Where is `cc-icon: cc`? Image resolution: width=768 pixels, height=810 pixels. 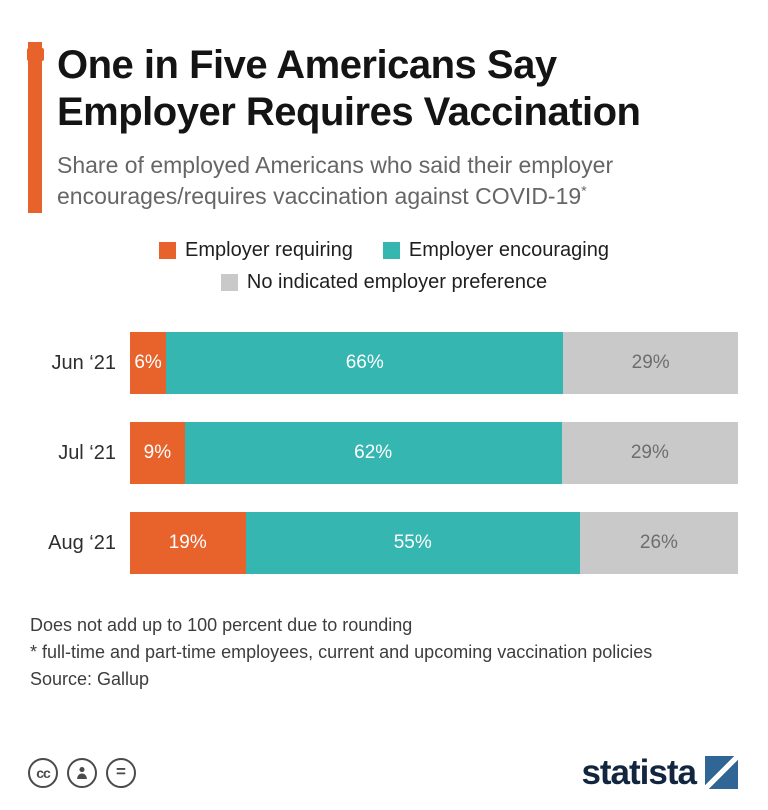 cc-icon: cc is located at coordinates (43, 772).